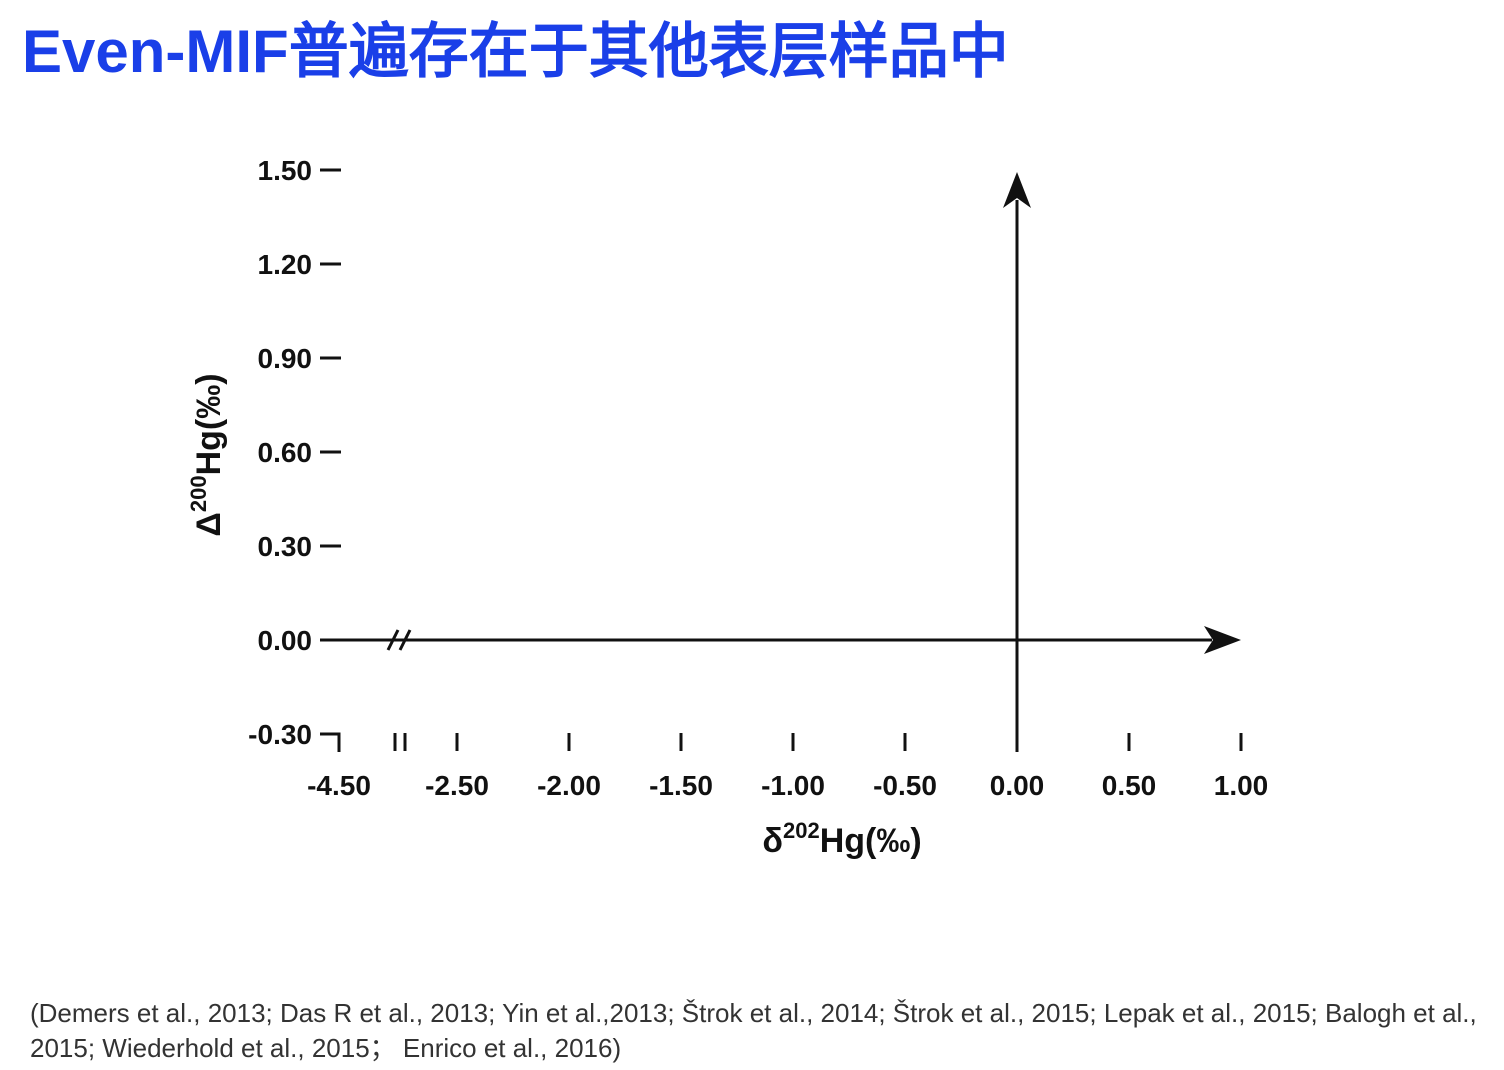  Describe the element at coordinates (457, 785) in the screenshot. I see `x-tick-label: -2.50` at that location.